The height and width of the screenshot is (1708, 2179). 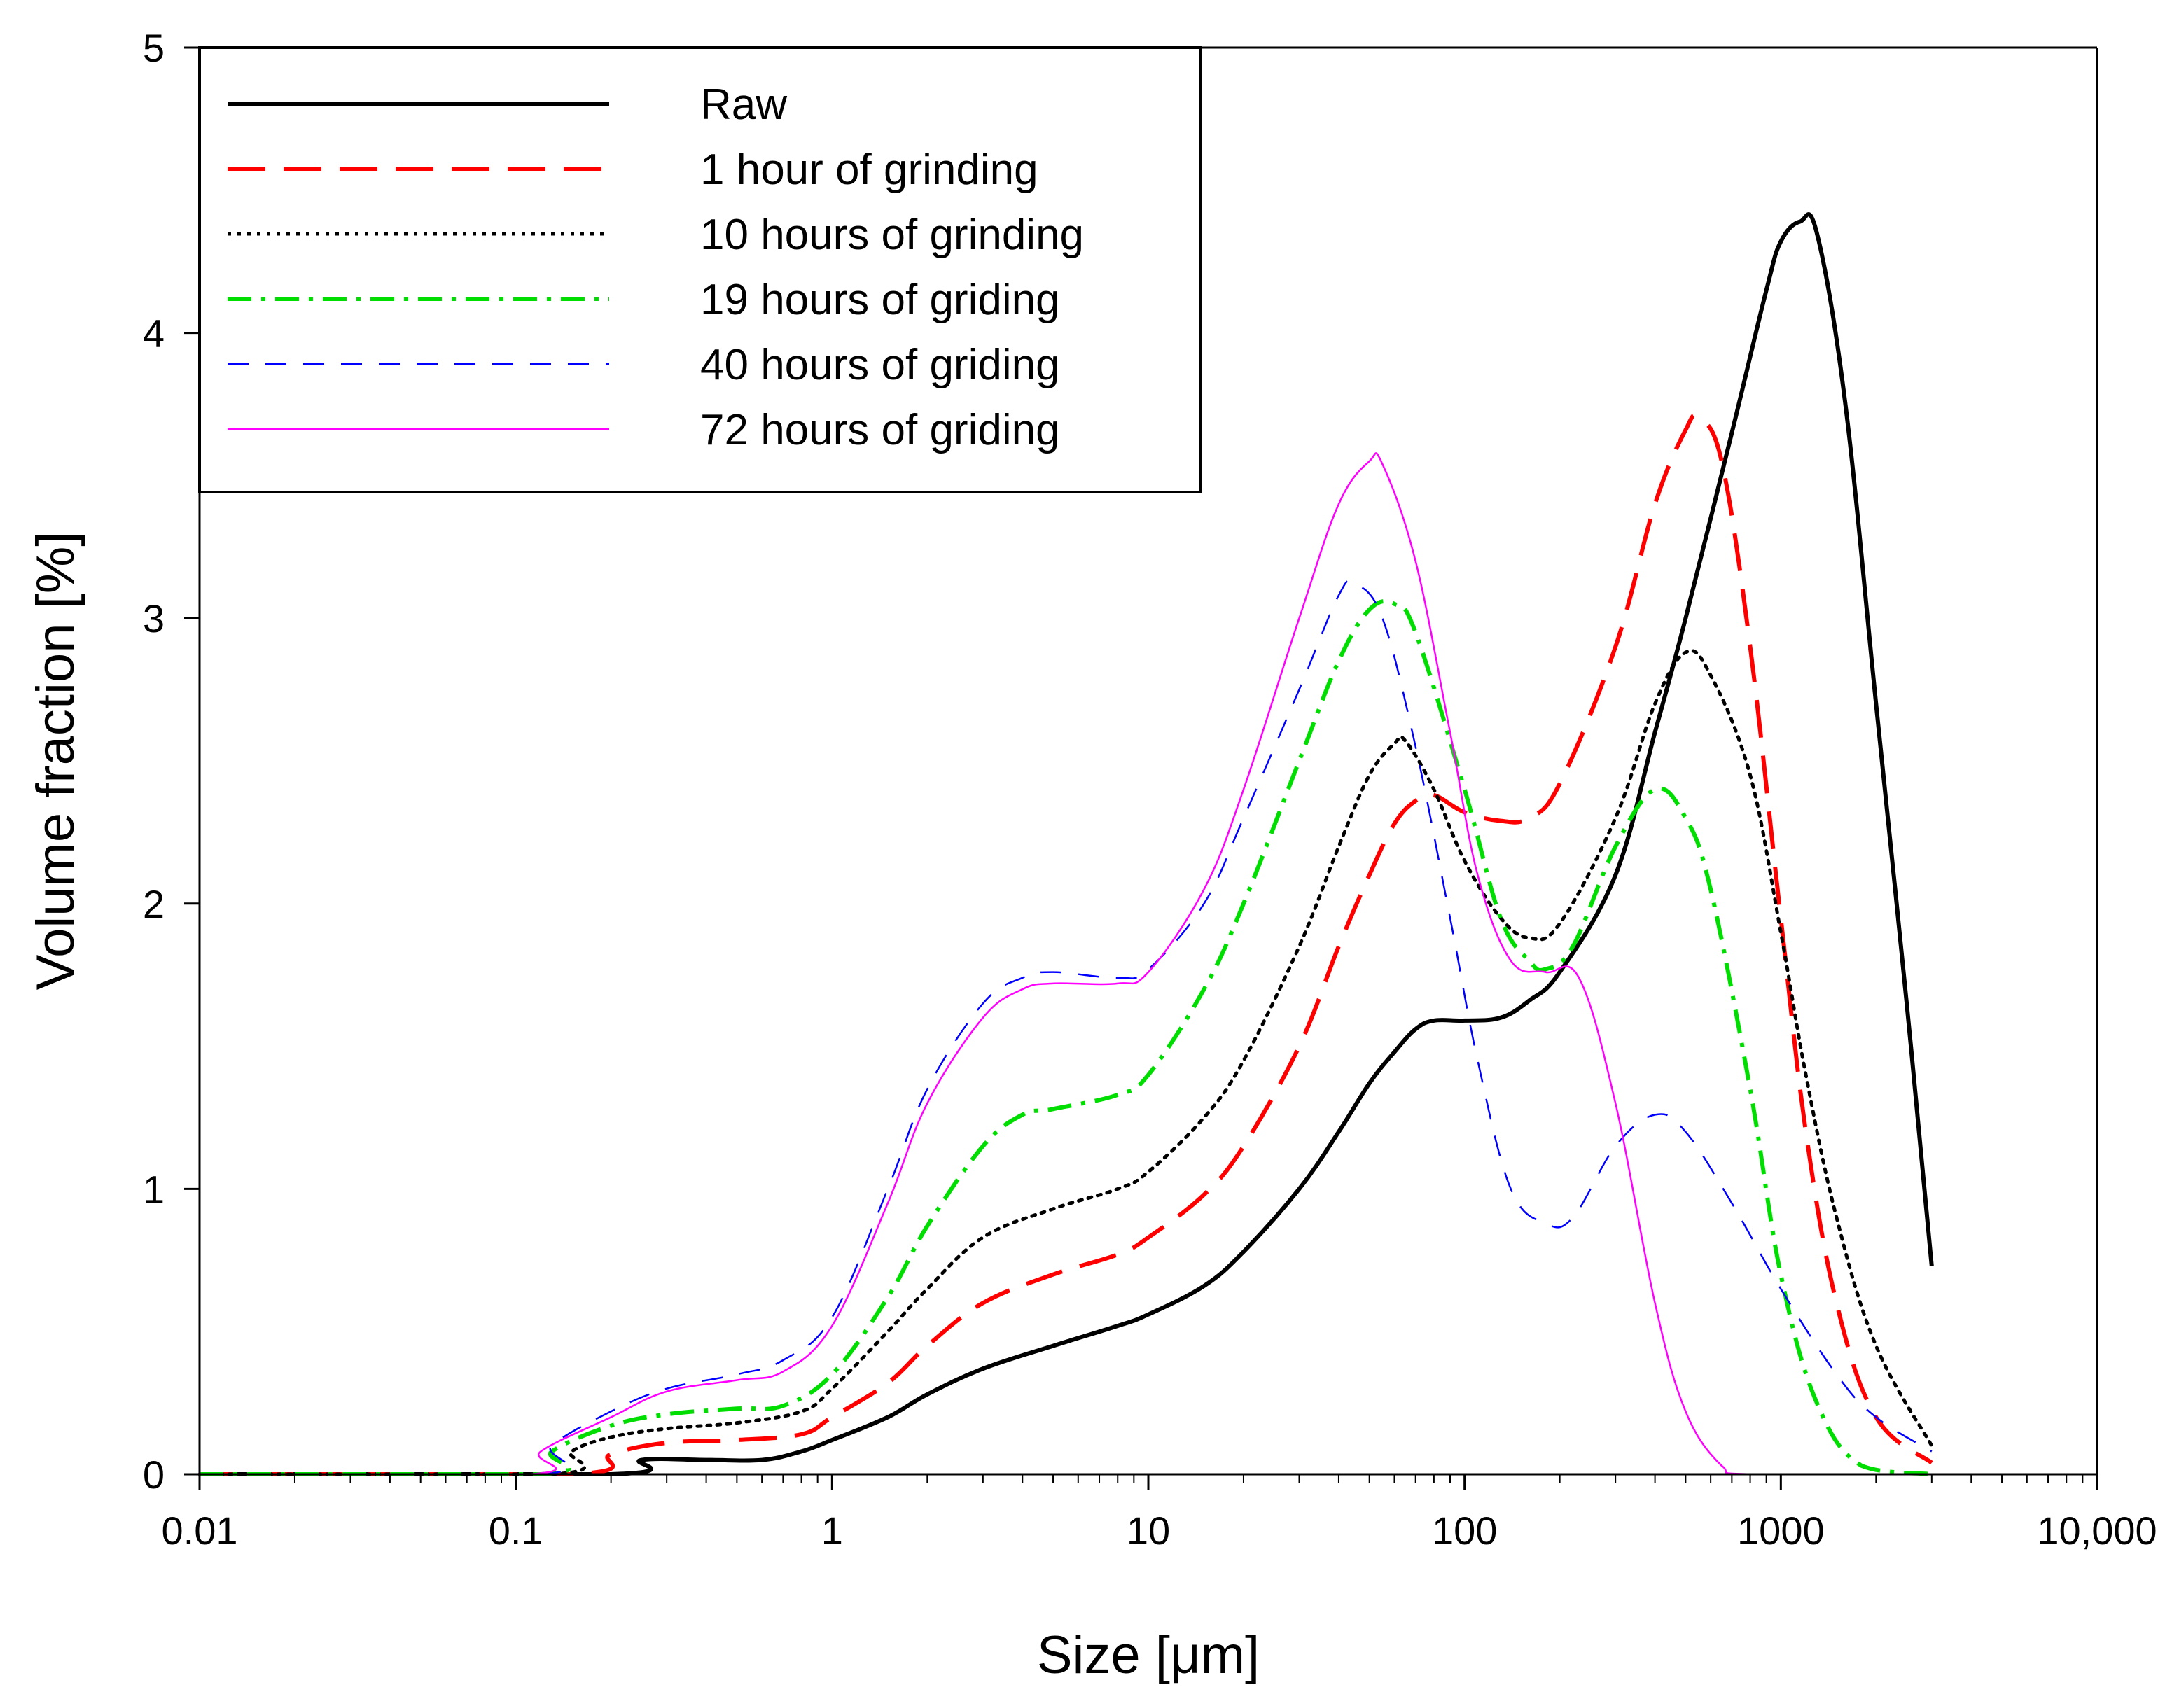 What do you see at coordinates (154, 1189) in the screenshot?
I see `y-tick-label: 1` at bounding box center [154, 1189].